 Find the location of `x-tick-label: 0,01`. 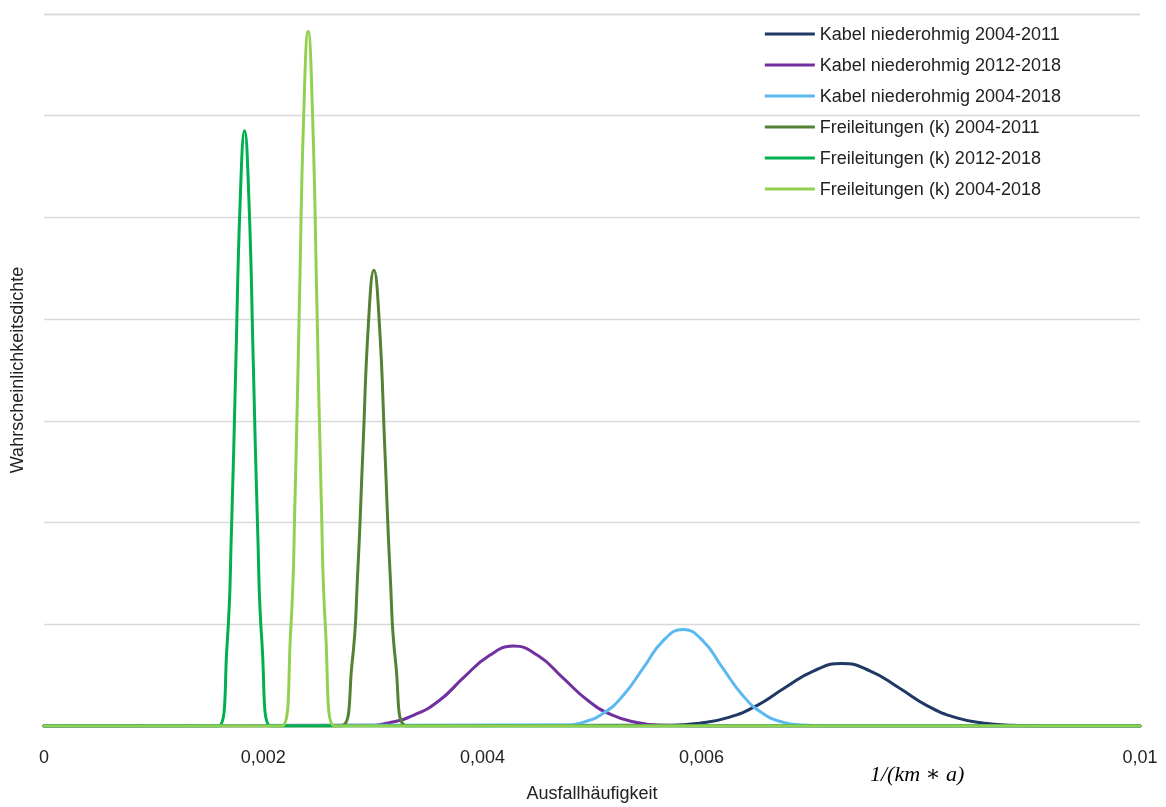

x-tick-label: 0,01 is located at coordinates (1140, 757).